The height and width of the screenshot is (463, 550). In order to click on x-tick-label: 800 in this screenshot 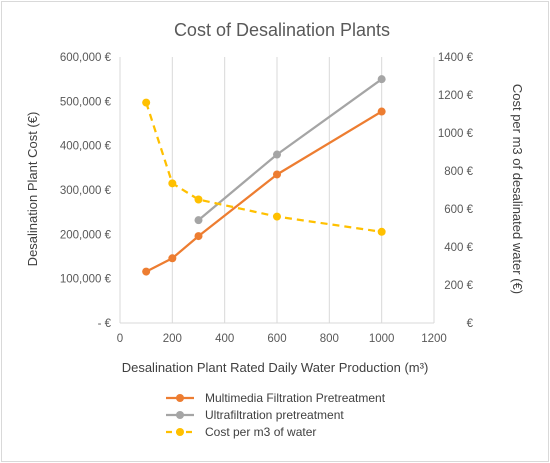, I will do `click(329, 339)`.